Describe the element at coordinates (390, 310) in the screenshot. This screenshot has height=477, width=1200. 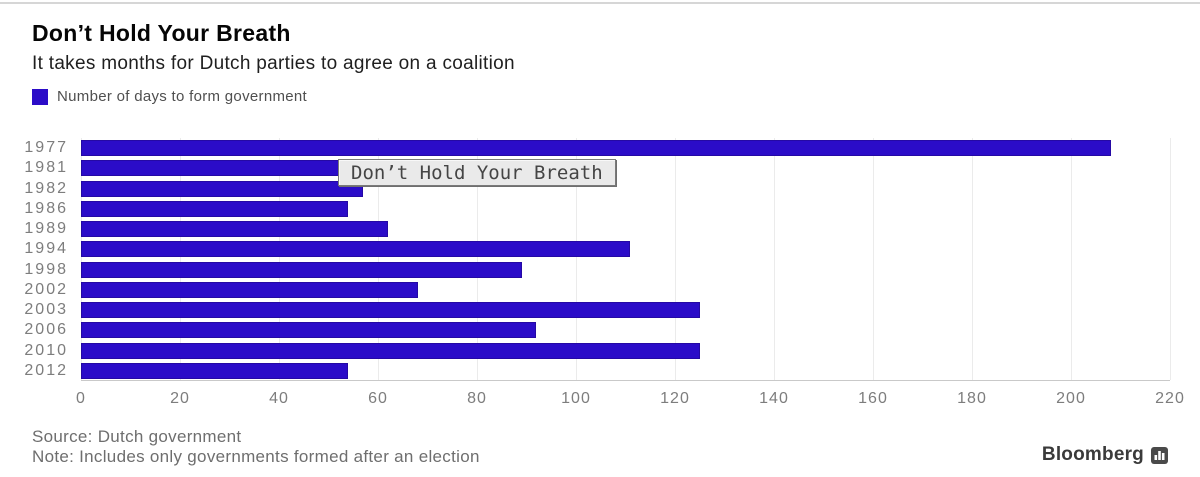
I see `bar-2003` at that location.